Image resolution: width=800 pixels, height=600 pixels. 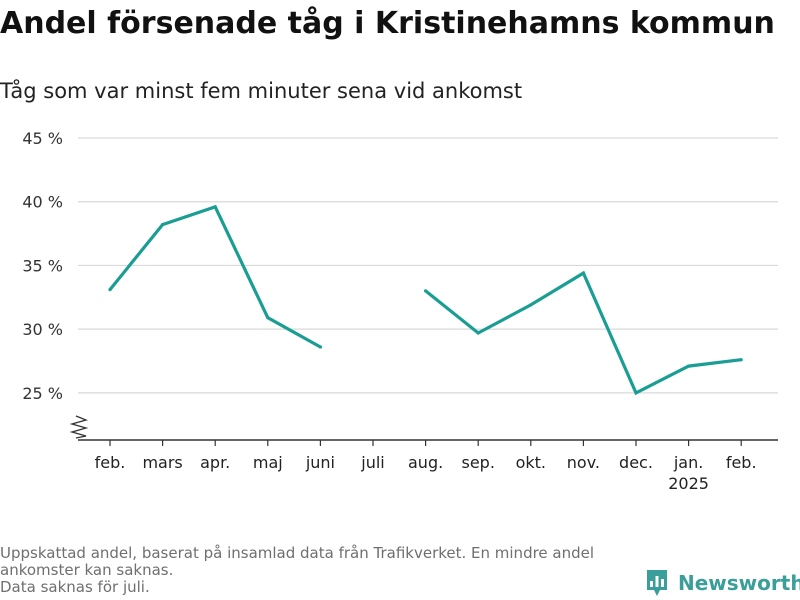 I want to click on x-tick-label: mars, so click(x=162, y=462).